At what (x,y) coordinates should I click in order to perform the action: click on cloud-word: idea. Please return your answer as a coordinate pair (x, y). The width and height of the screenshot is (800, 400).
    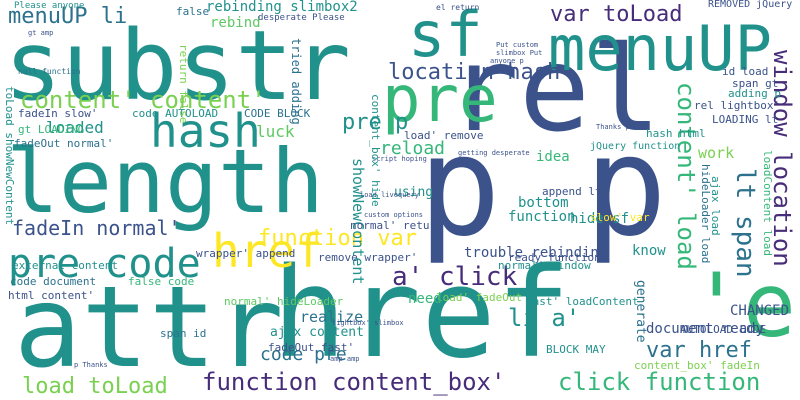
    Looking at the image, I should click on (553, 157).